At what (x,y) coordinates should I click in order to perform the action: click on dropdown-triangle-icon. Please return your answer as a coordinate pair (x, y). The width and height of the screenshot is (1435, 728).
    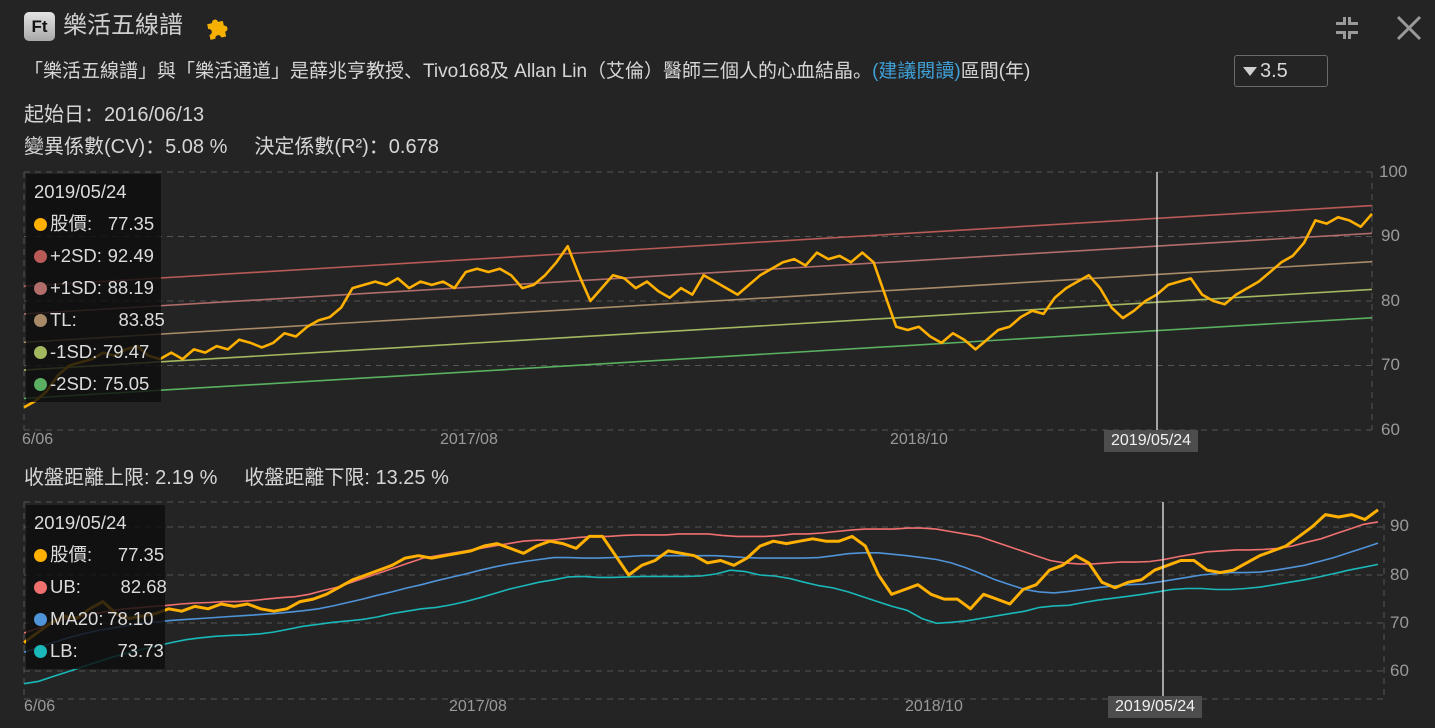
    Looking at the image, I should click on (1250, 71).